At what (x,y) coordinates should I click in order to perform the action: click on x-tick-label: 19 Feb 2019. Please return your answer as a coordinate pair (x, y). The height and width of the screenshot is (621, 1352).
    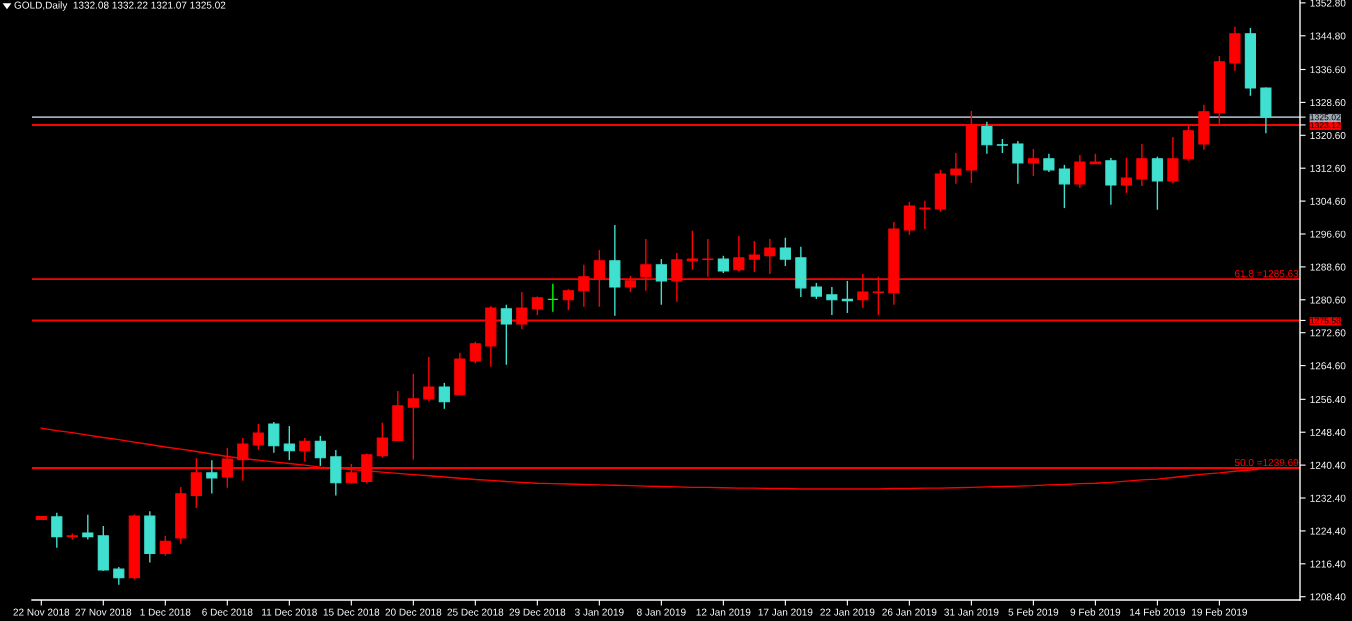
    Looking at the image, I should click on (1219, 612).